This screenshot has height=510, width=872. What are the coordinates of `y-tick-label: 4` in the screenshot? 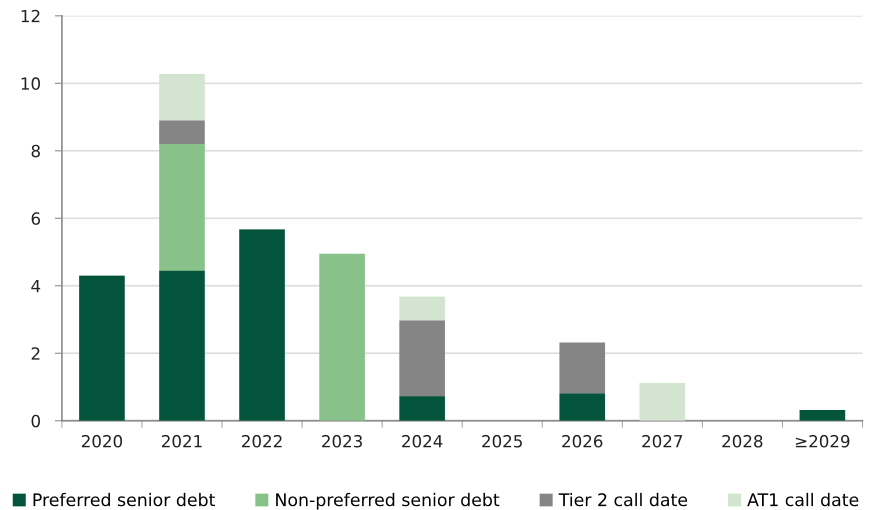 It's located at (35, 286).